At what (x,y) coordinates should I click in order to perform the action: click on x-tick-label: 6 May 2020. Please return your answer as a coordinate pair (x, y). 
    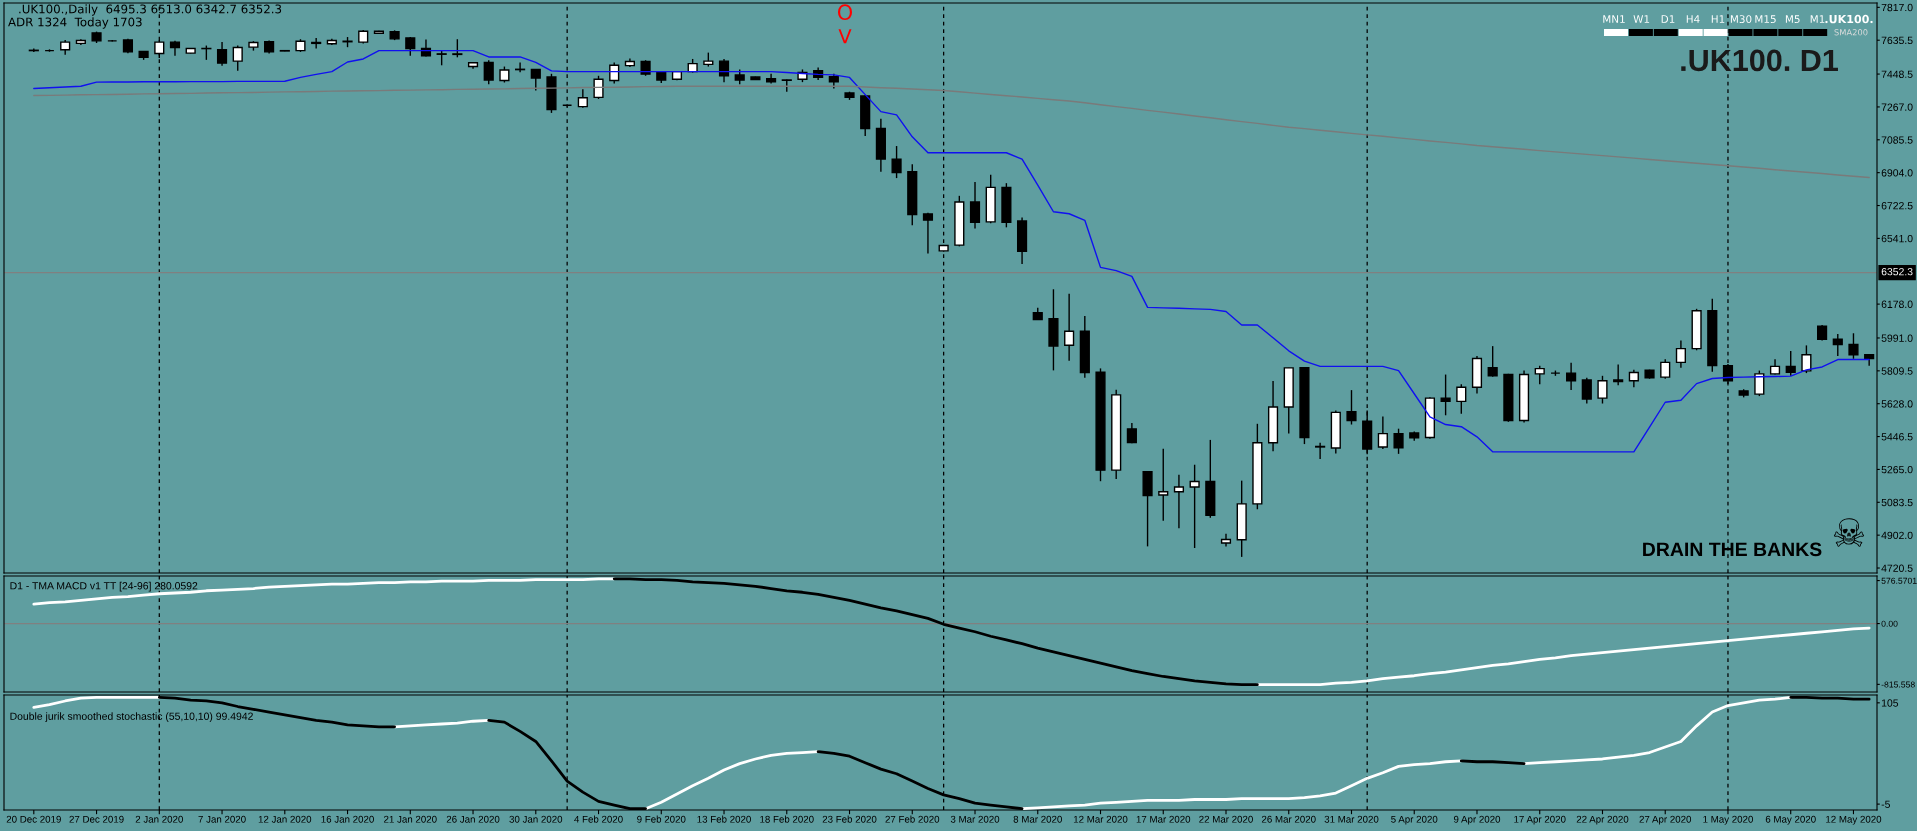
    Looking at the image, I should click on (1790, 820).